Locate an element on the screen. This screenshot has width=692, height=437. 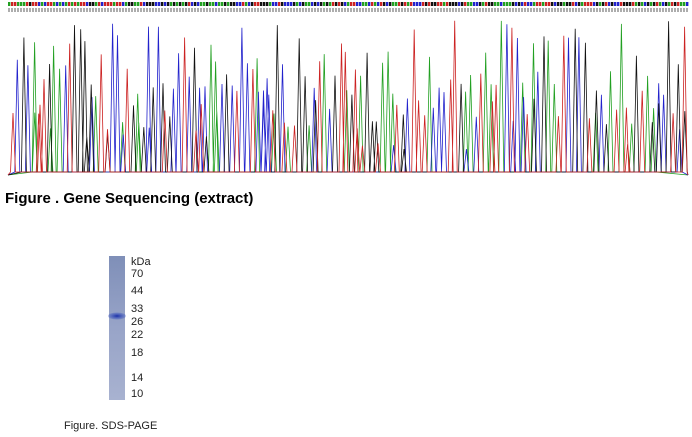
marker-label: 44 is located at coordinates (137, 291).